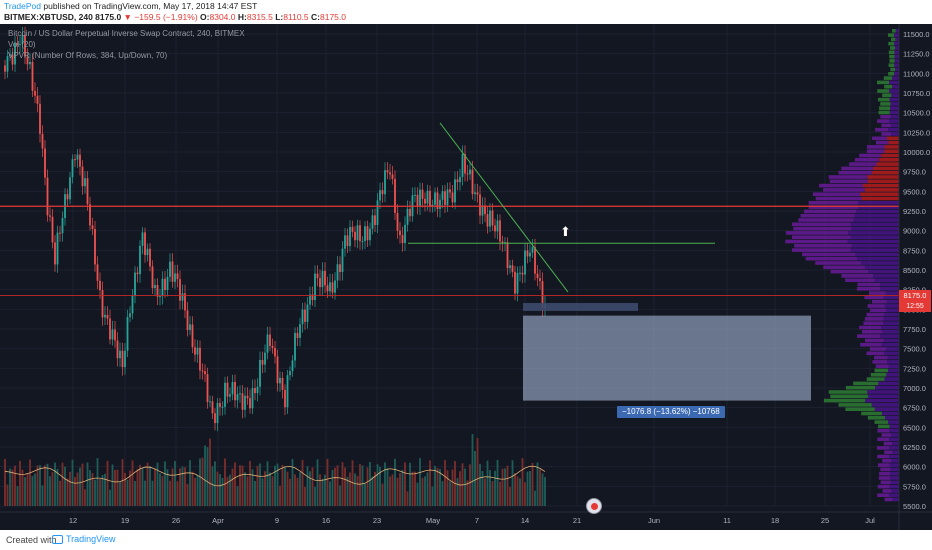 This screenshot has width=932, height=550. Describe the element at coordinates (671, 412) in the screenshot. I see `measure-label: −1076.8 (−13.62%) −10768` at that location.